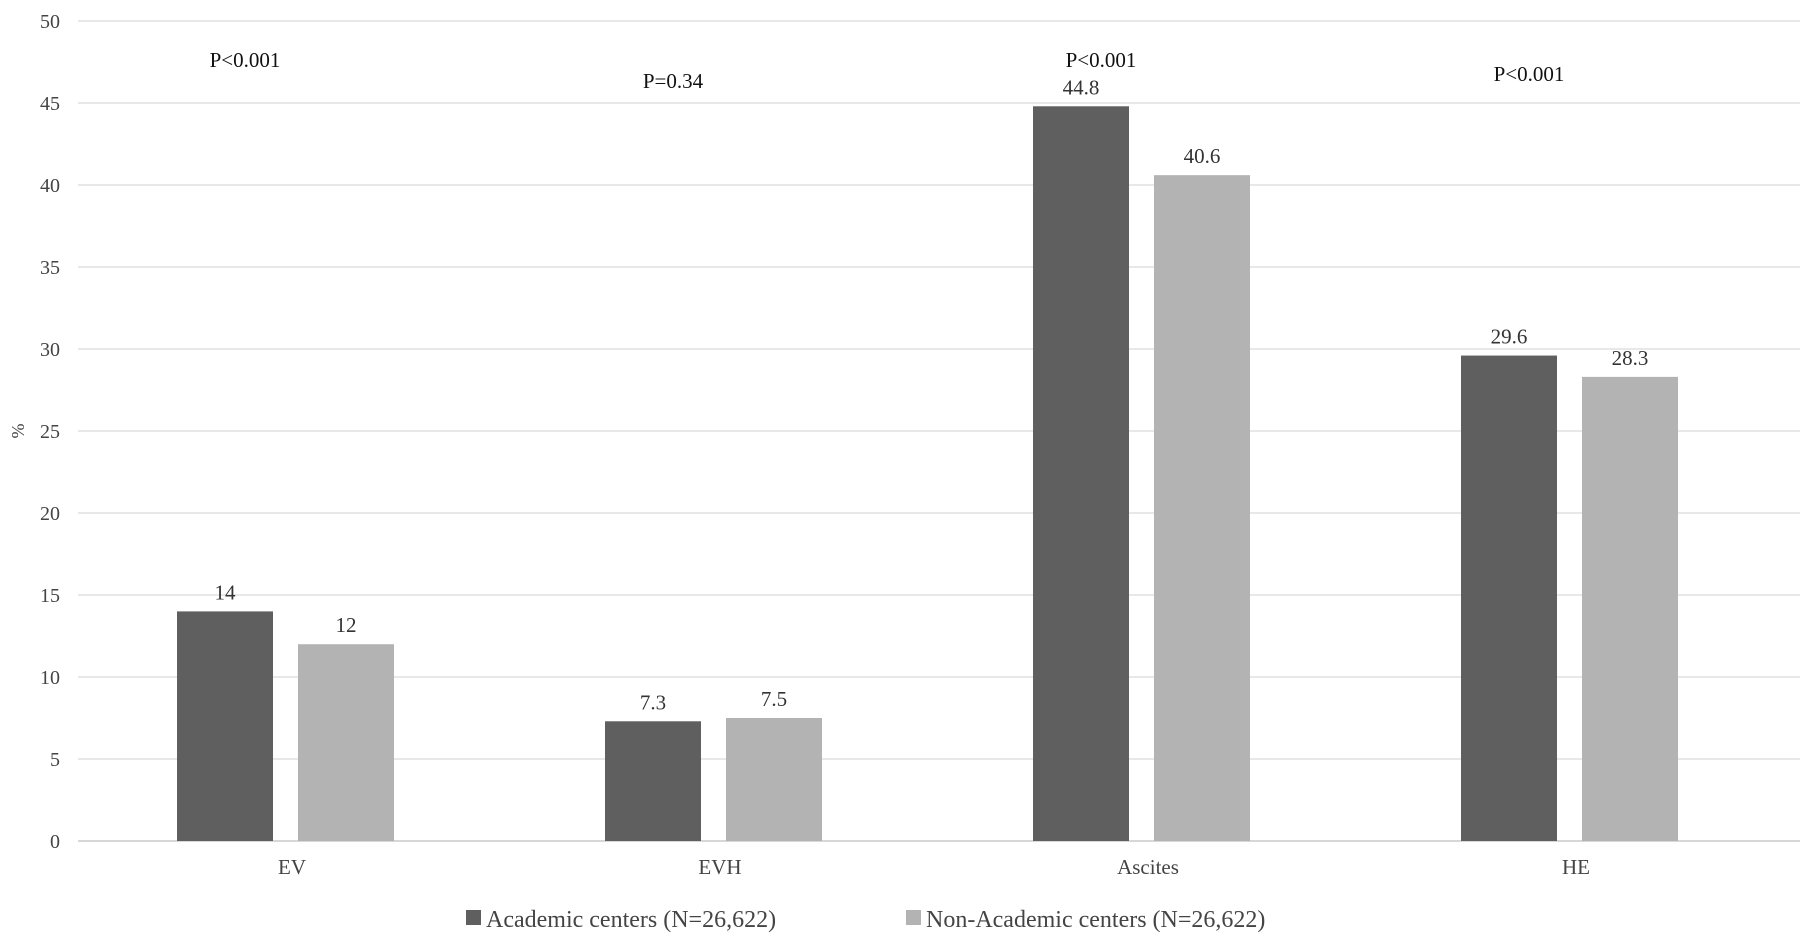 This screenshot has height=944, width=1800. I want to click on y-tick-label: 50, so click(50, 22).